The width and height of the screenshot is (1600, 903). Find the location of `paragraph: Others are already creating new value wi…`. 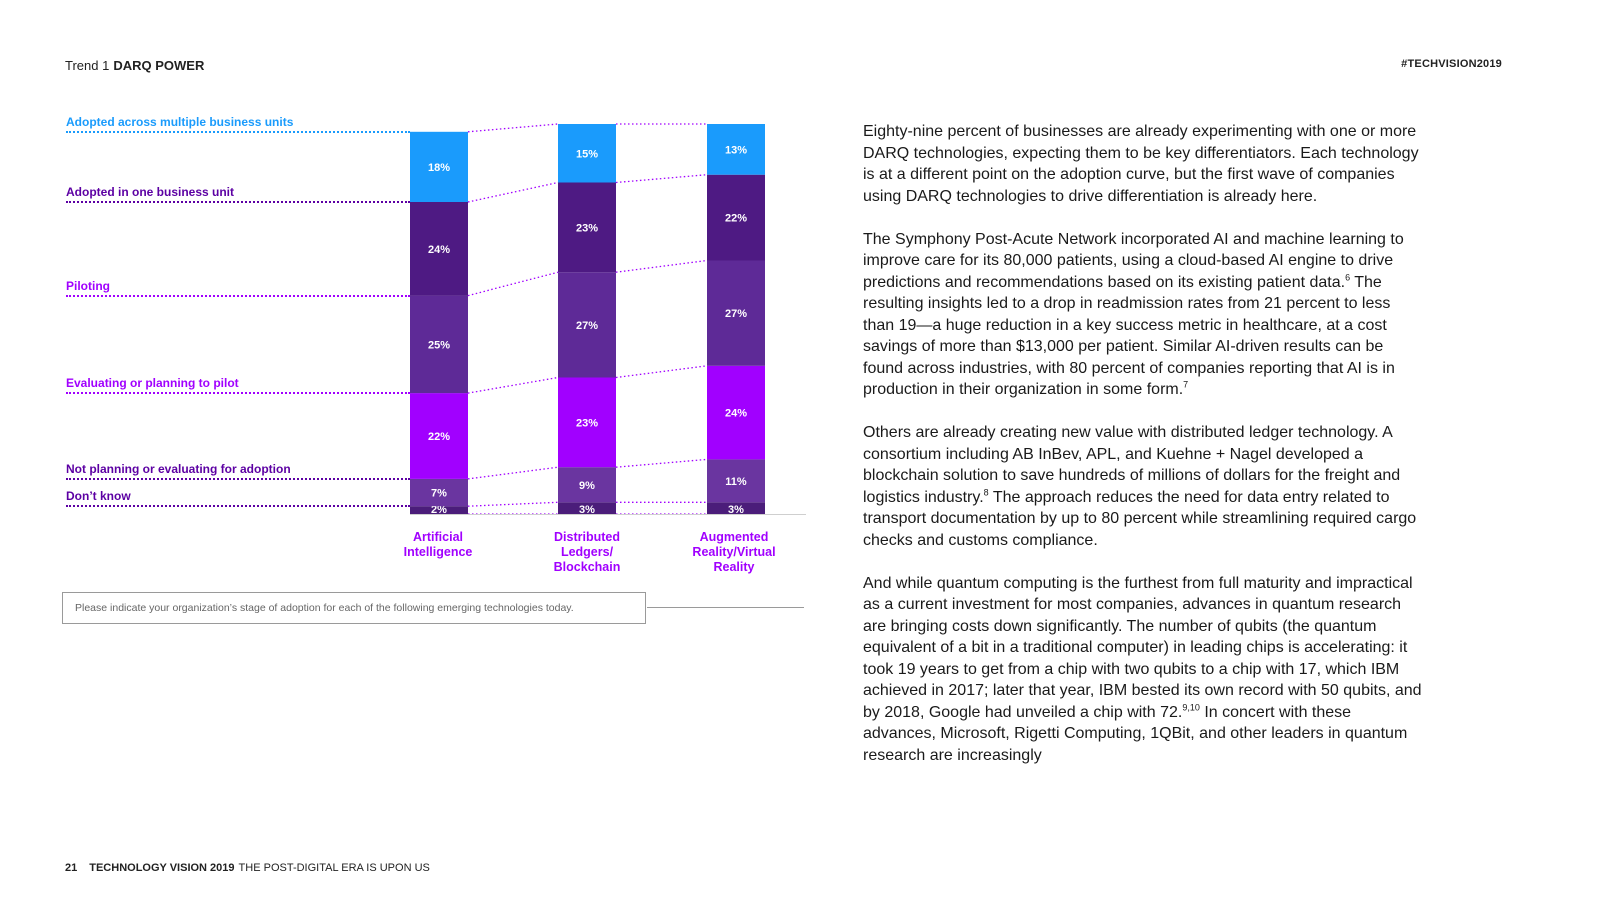

paragraph: Others are already creating new value wi… is located at coordinates (1143, 486).